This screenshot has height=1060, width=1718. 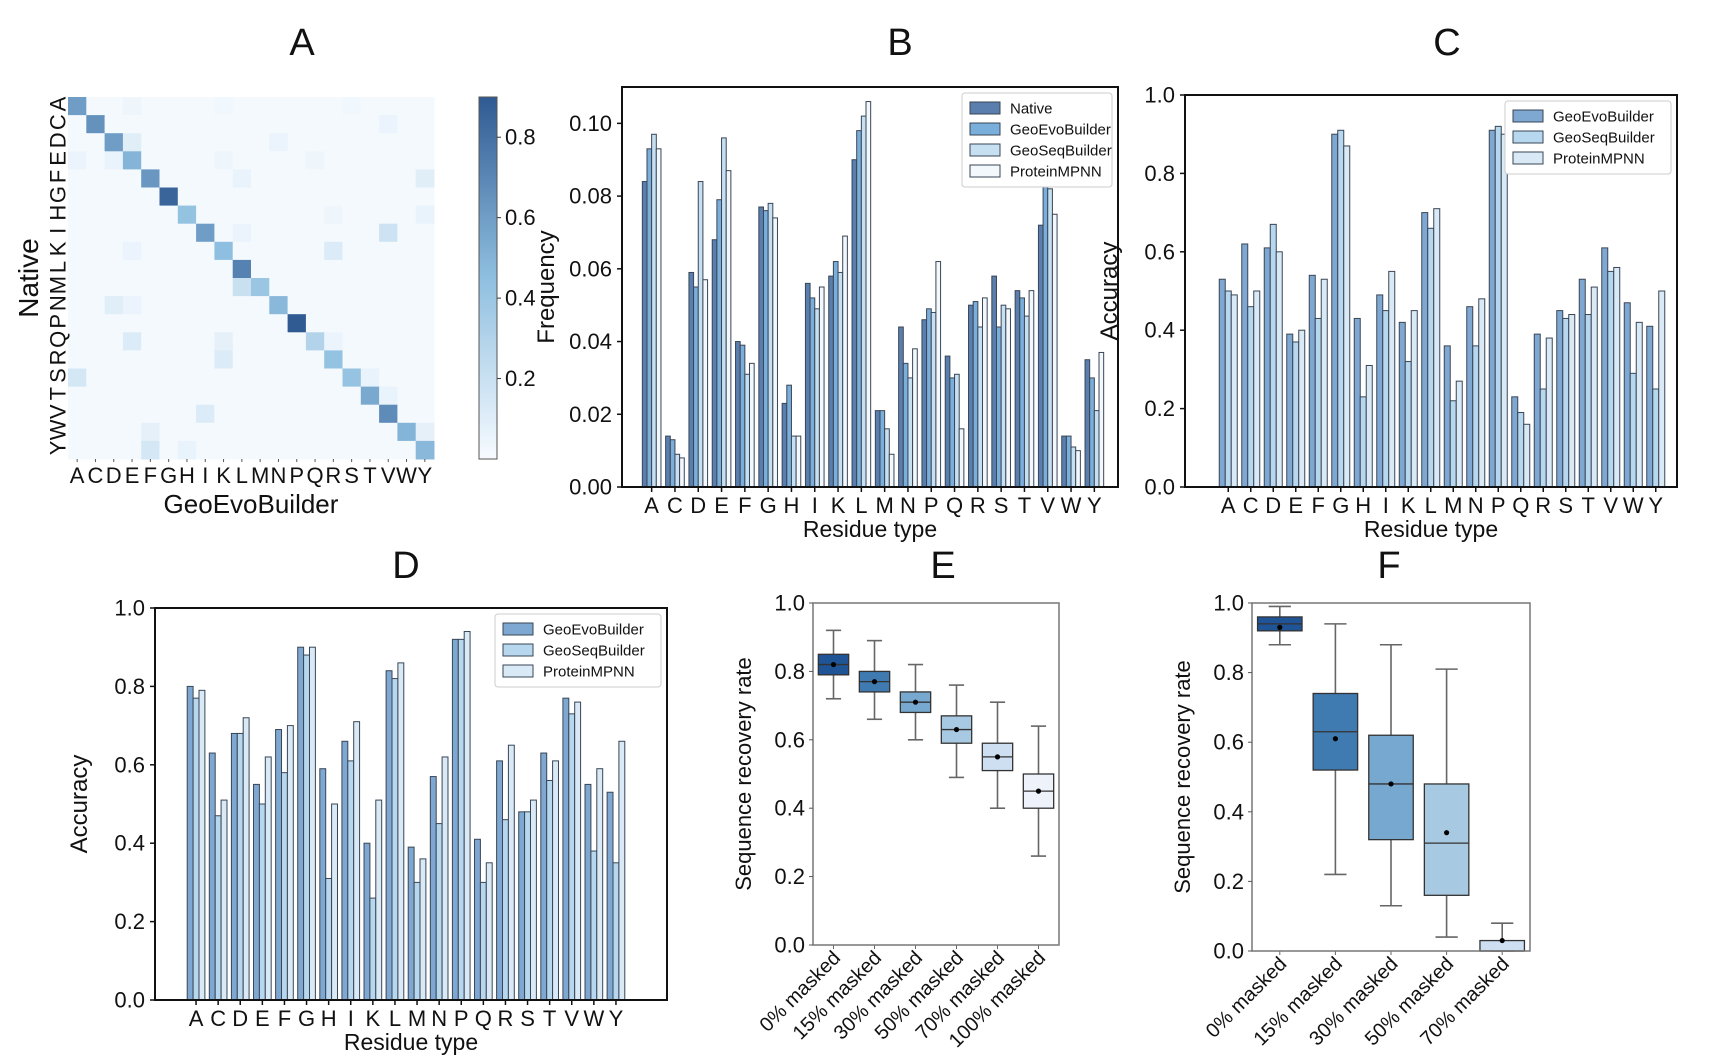 I want to click on y-tick-label: 0.0, so click(x=129, y=1000).